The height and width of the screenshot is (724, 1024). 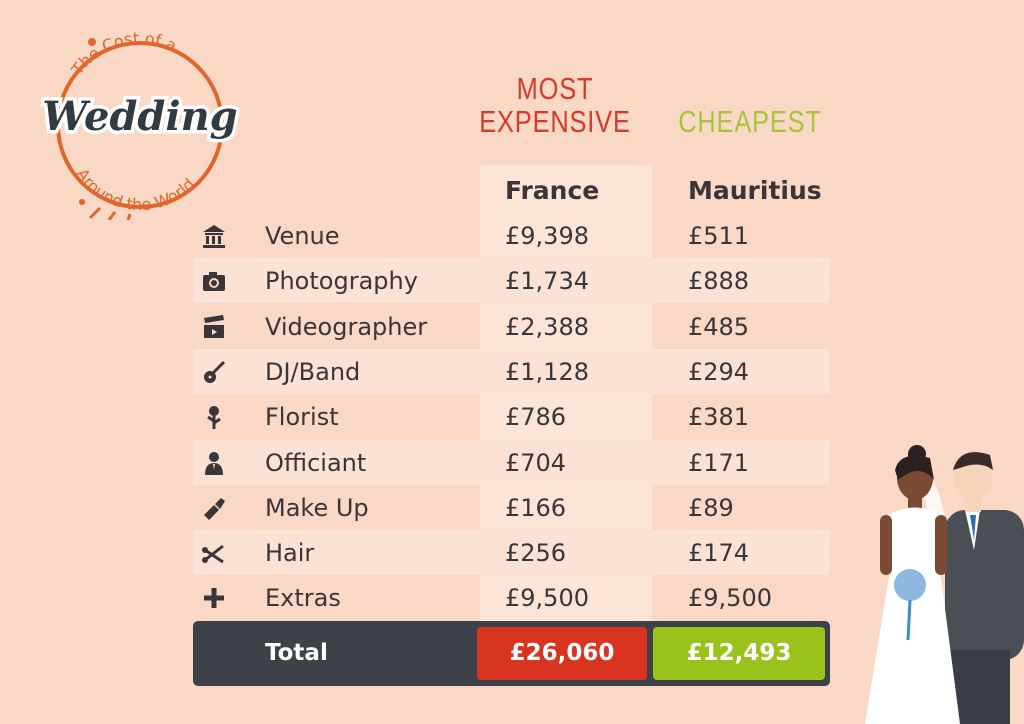 I want to click on mauritius-cost: £294, so click(x=719, y=371).